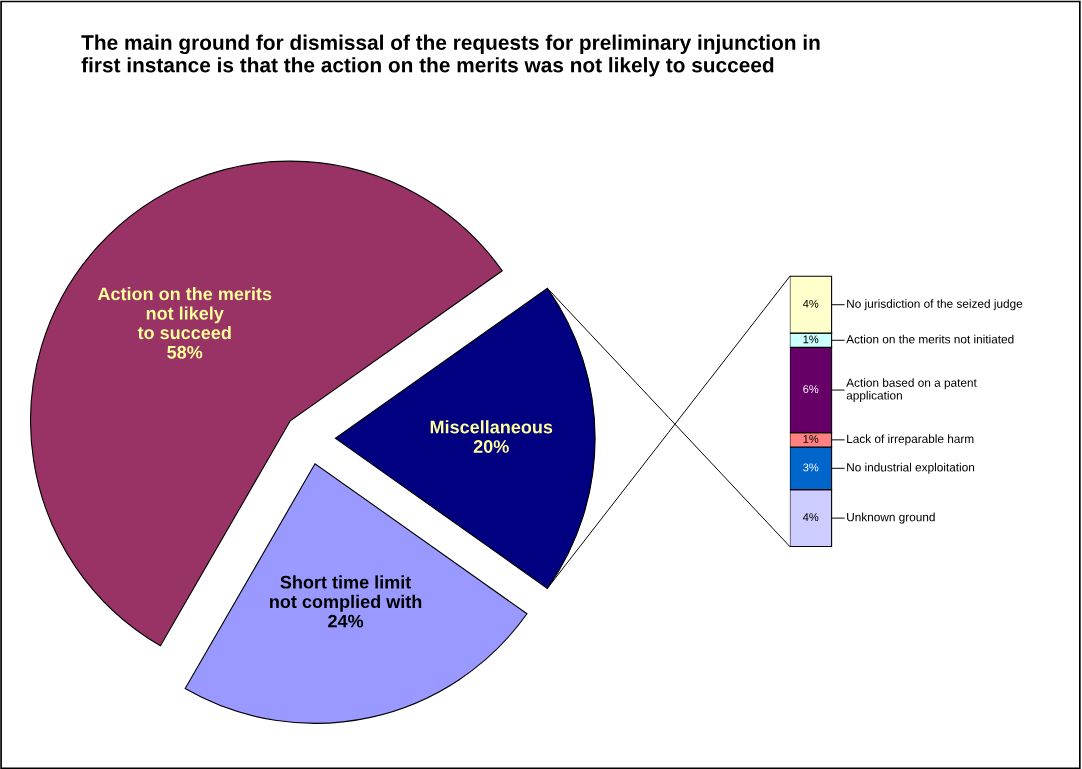 The height and width of the screenshot is (769, 1082). Describe the element at coordinates (811, 389) in the screenshot. I see `data-label: 6%` at that location.